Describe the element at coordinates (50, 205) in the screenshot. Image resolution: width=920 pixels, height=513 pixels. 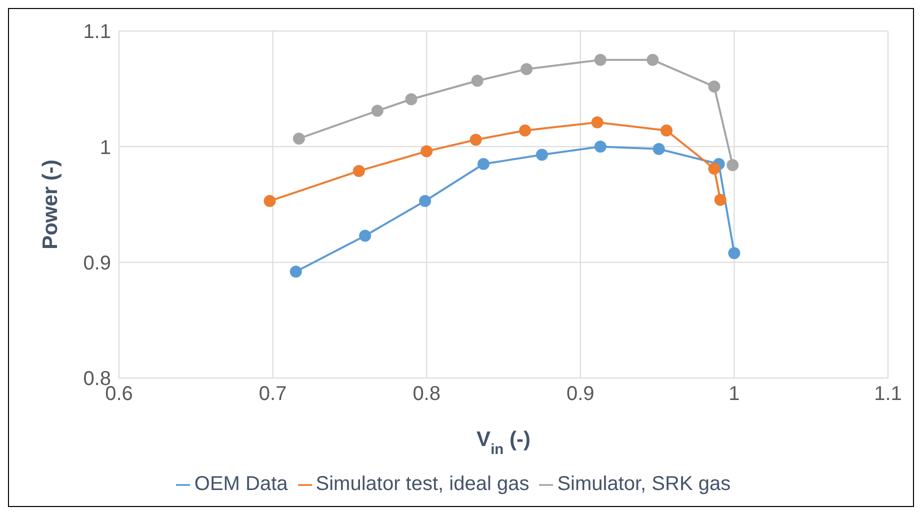
I see `y-axis-title: Power (-)` at that location.